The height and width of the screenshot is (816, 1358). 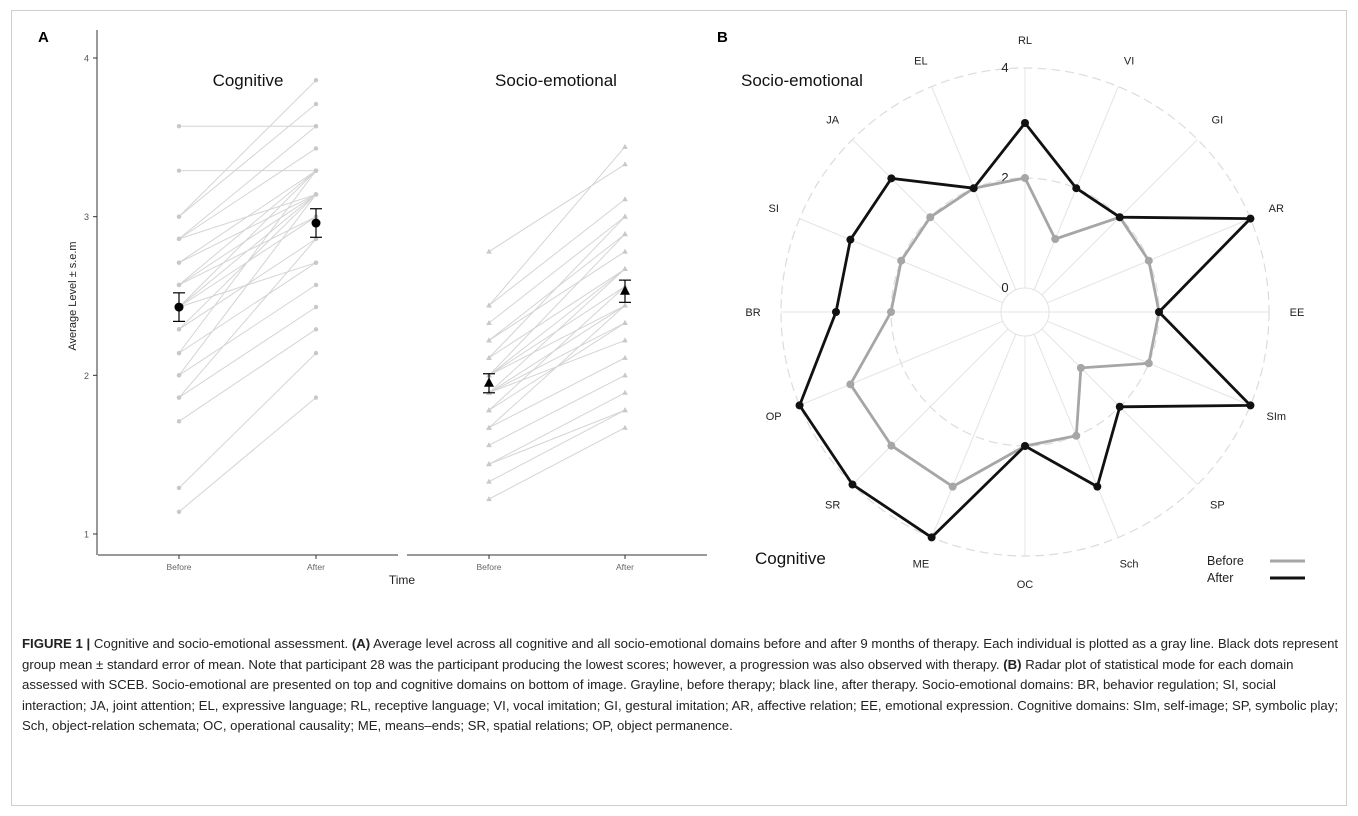 What do you see at coordinates (1012, 664) in the screenshot?
I see `caption-tag-b: (B)` at bounding box center [1012, 664].